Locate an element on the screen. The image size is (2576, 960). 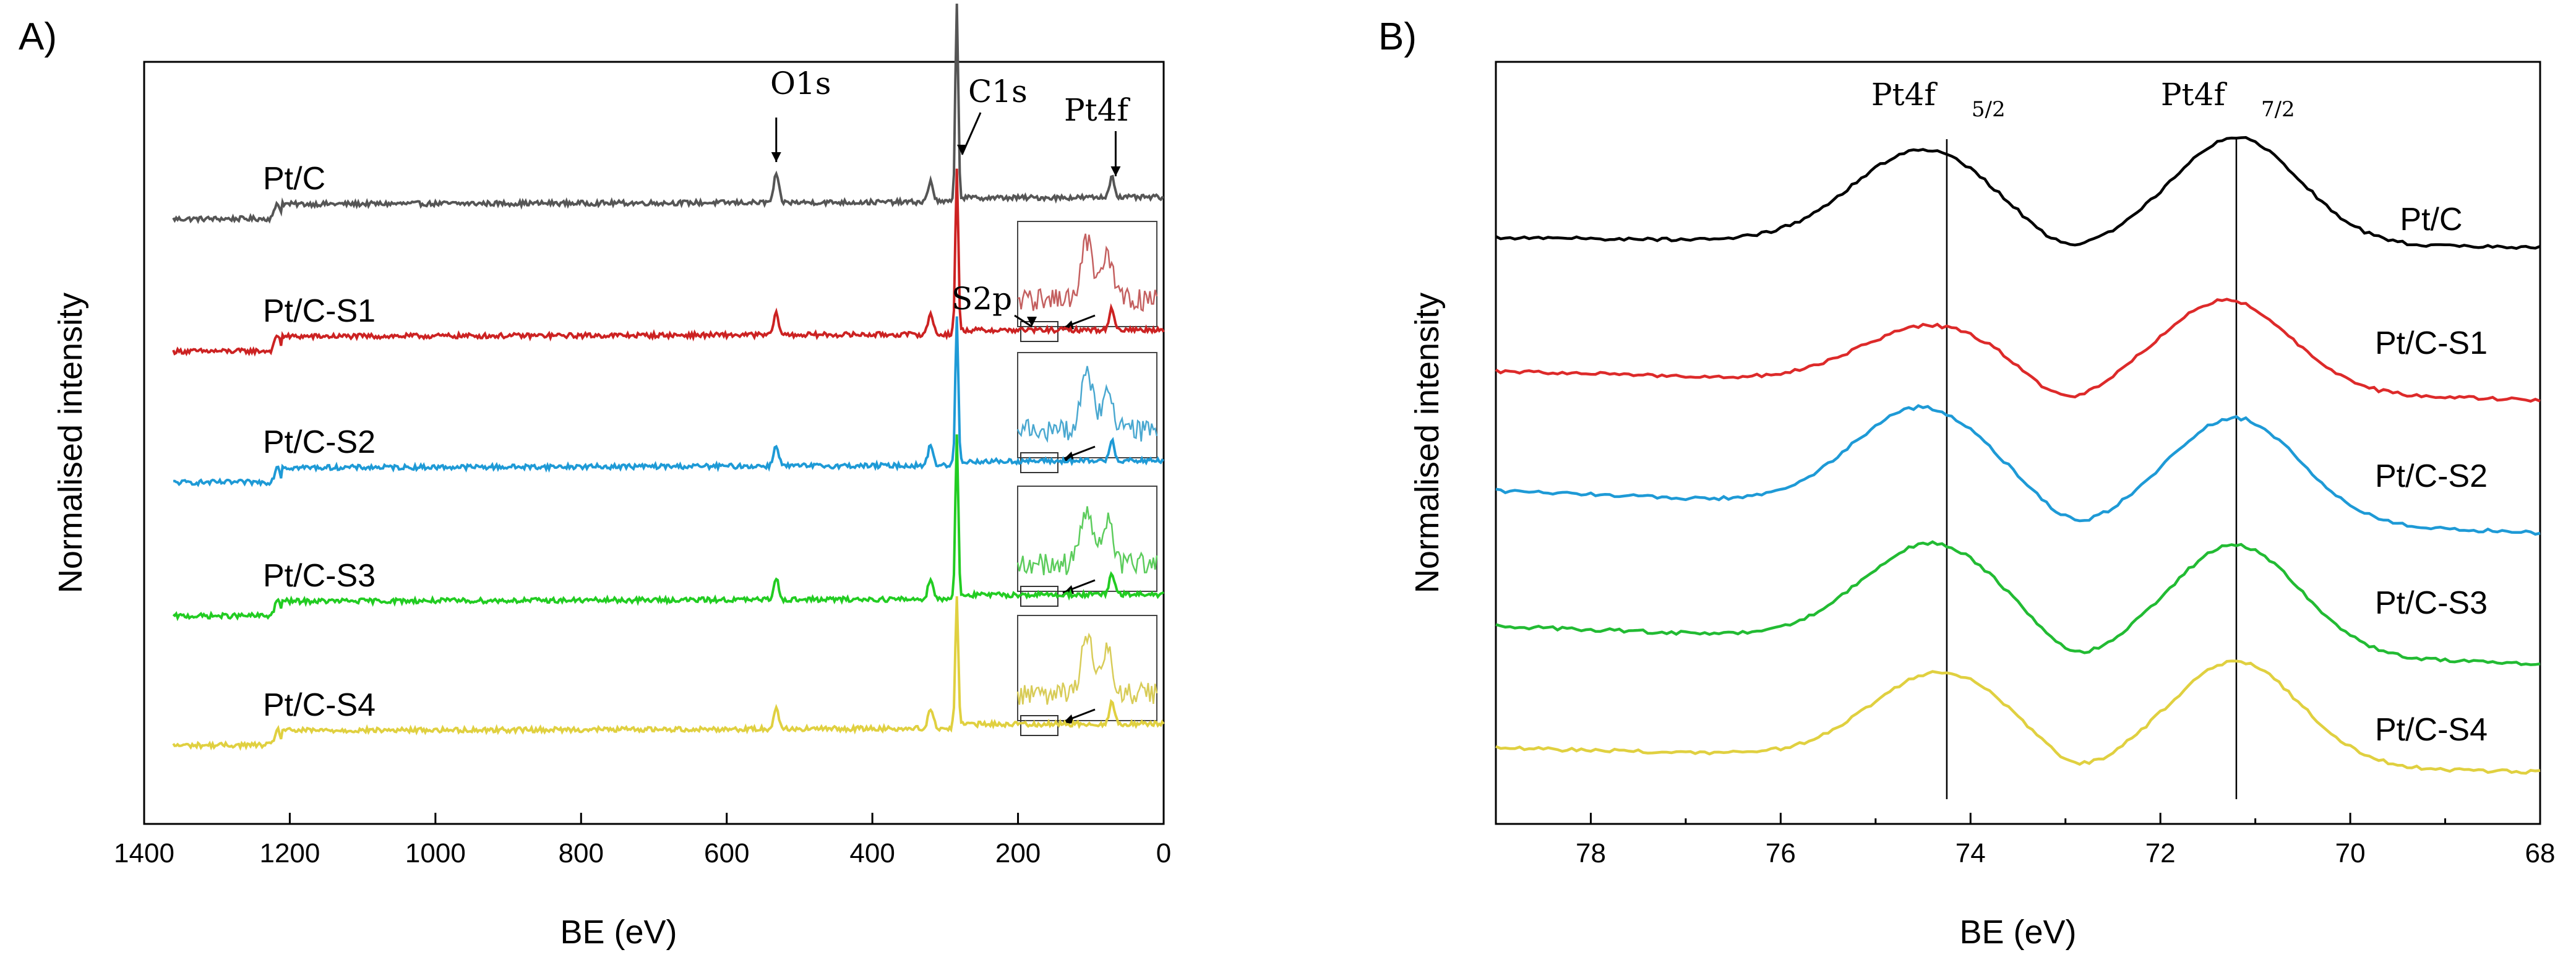
legend-b-pt-c-s3: Pt/C-S3 is located at coordinates (2431, 603).